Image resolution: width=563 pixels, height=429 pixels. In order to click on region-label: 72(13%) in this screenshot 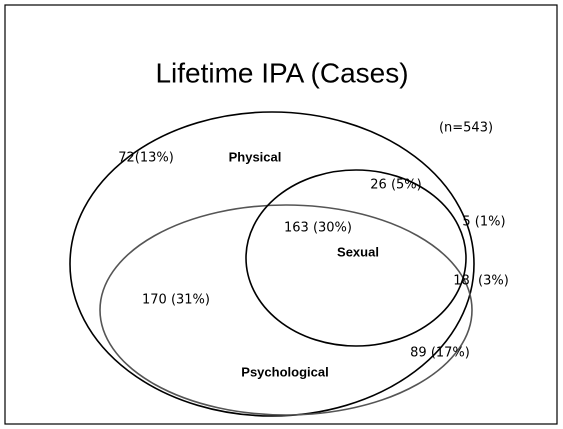, I will do `click(146, 158)`.